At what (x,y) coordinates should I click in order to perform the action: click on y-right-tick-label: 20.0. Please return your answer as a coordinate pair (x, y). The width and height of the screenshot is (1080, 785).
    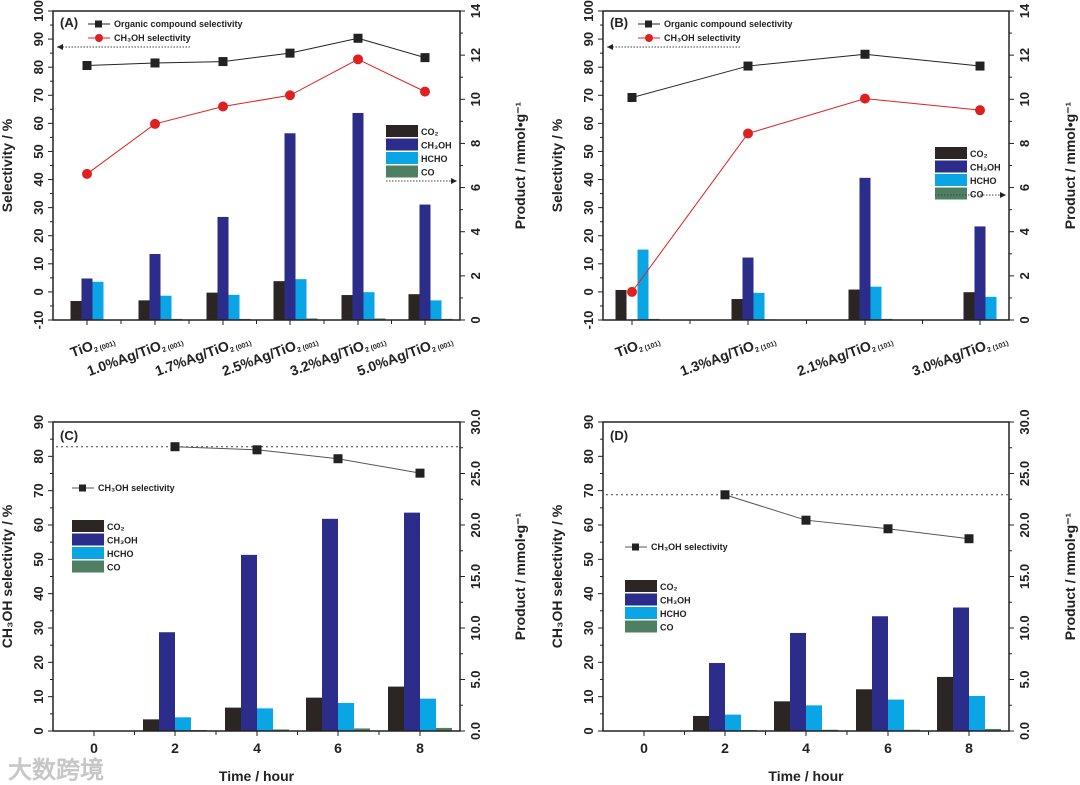
    Looking at the image, I should click on (475, 524).